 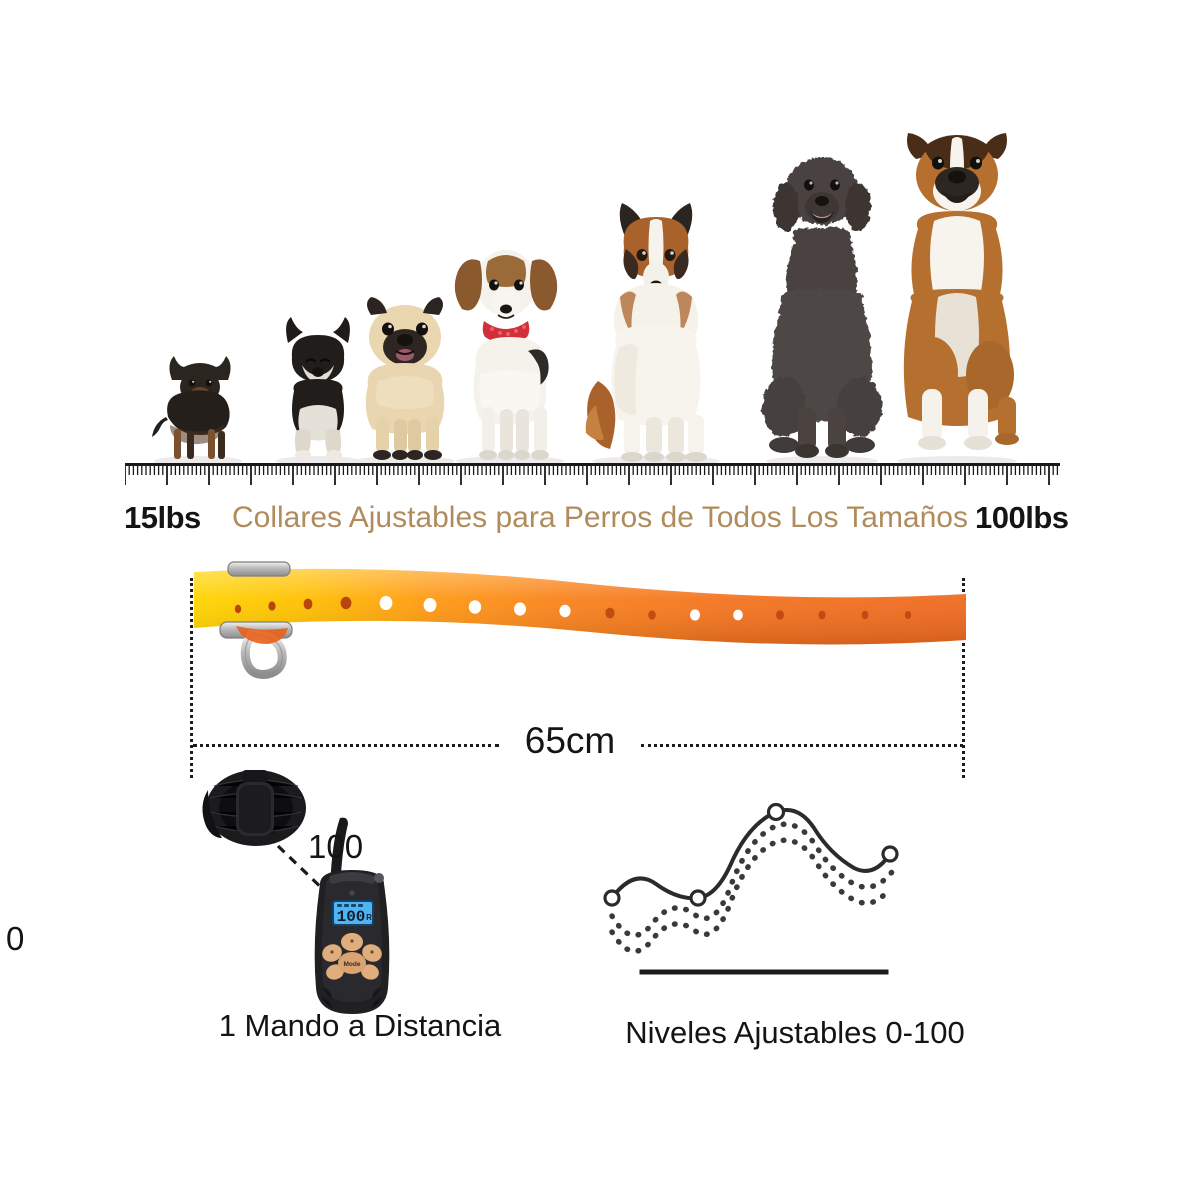 I want to click on level-node-peak, so click(x=776, y=812).